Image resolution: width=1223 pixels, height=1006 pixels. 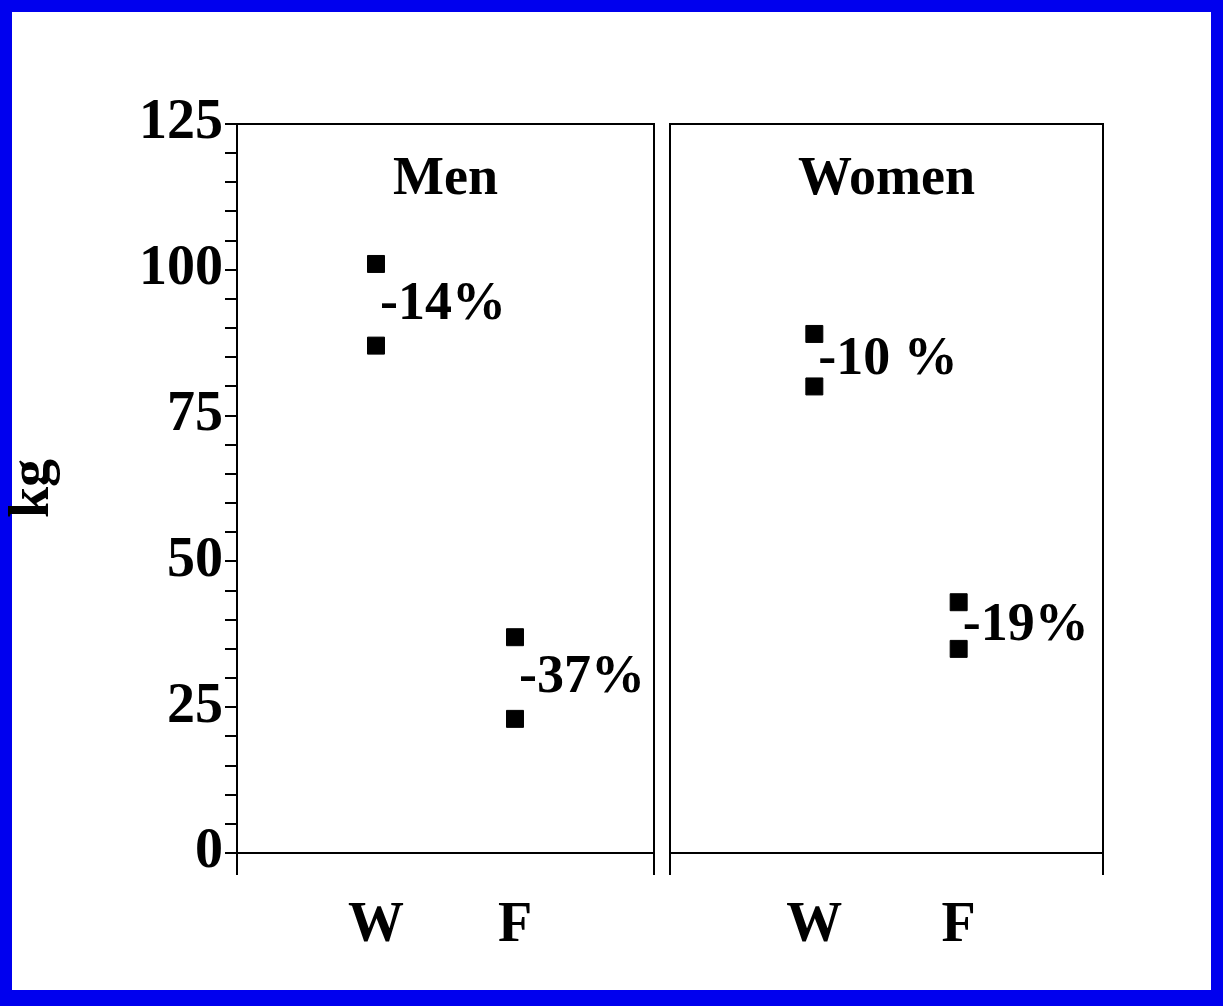 I want to click on y-axis-title: kg, so click(x=30, y=488).